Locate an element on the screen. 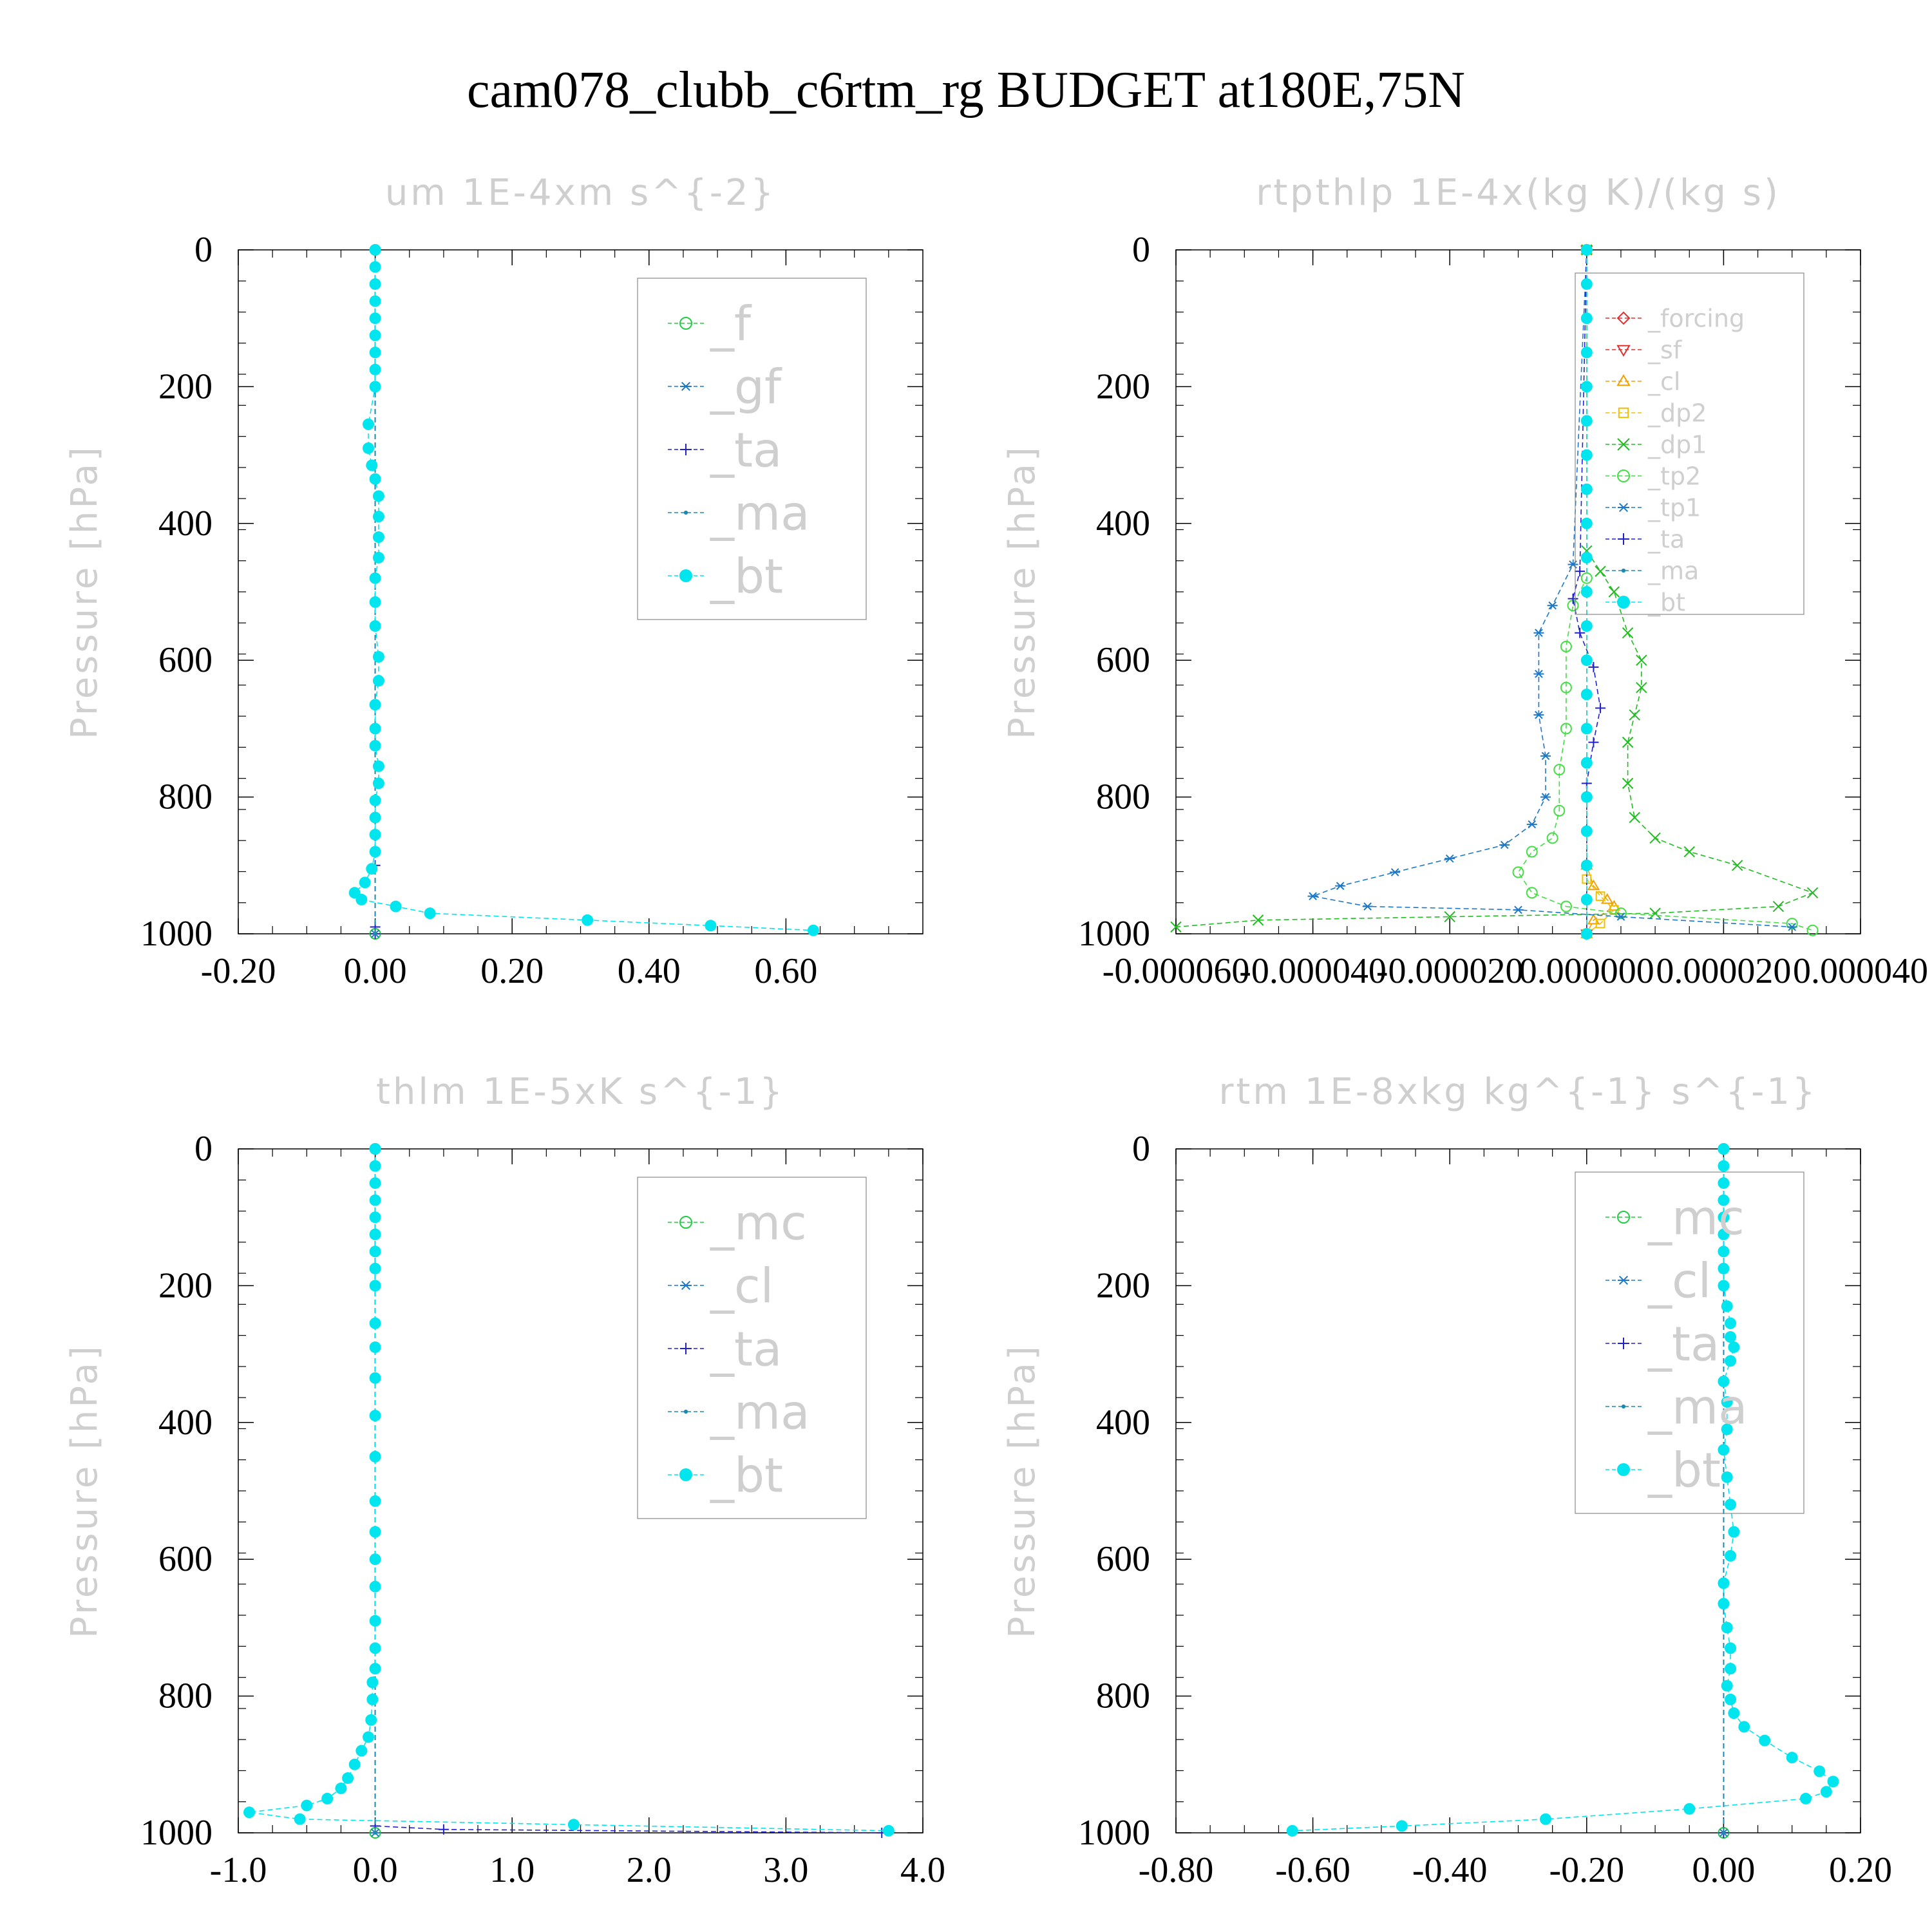 The height and width of the screenshot is (1932, 1932). legend: _mc _cl _ta _ma _bt is located at coordinates (752, 1348).